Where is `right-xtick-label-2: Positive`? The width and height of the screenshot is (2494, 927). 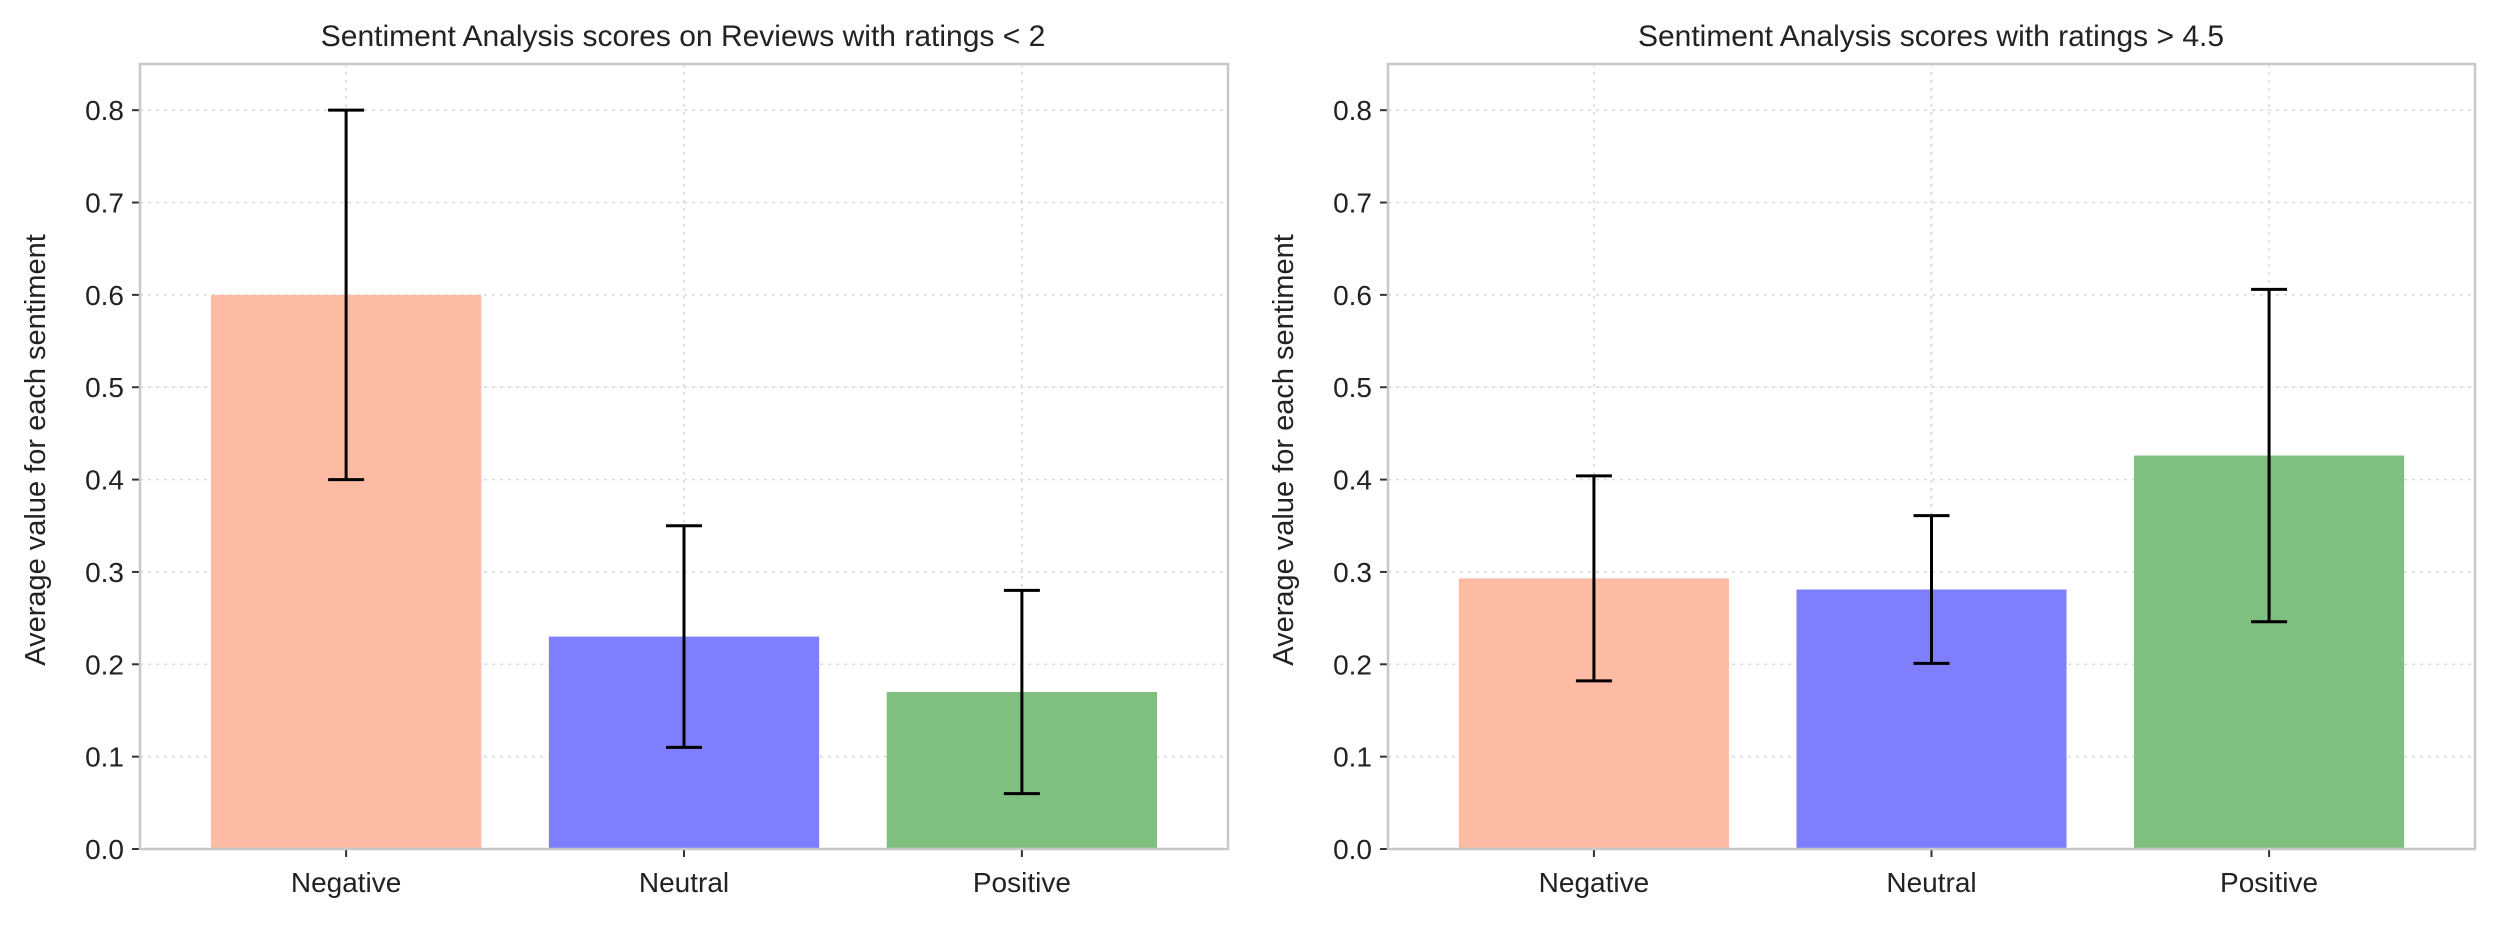 right-xtick-label-2: Positive is located at coordinates (2269, 882).